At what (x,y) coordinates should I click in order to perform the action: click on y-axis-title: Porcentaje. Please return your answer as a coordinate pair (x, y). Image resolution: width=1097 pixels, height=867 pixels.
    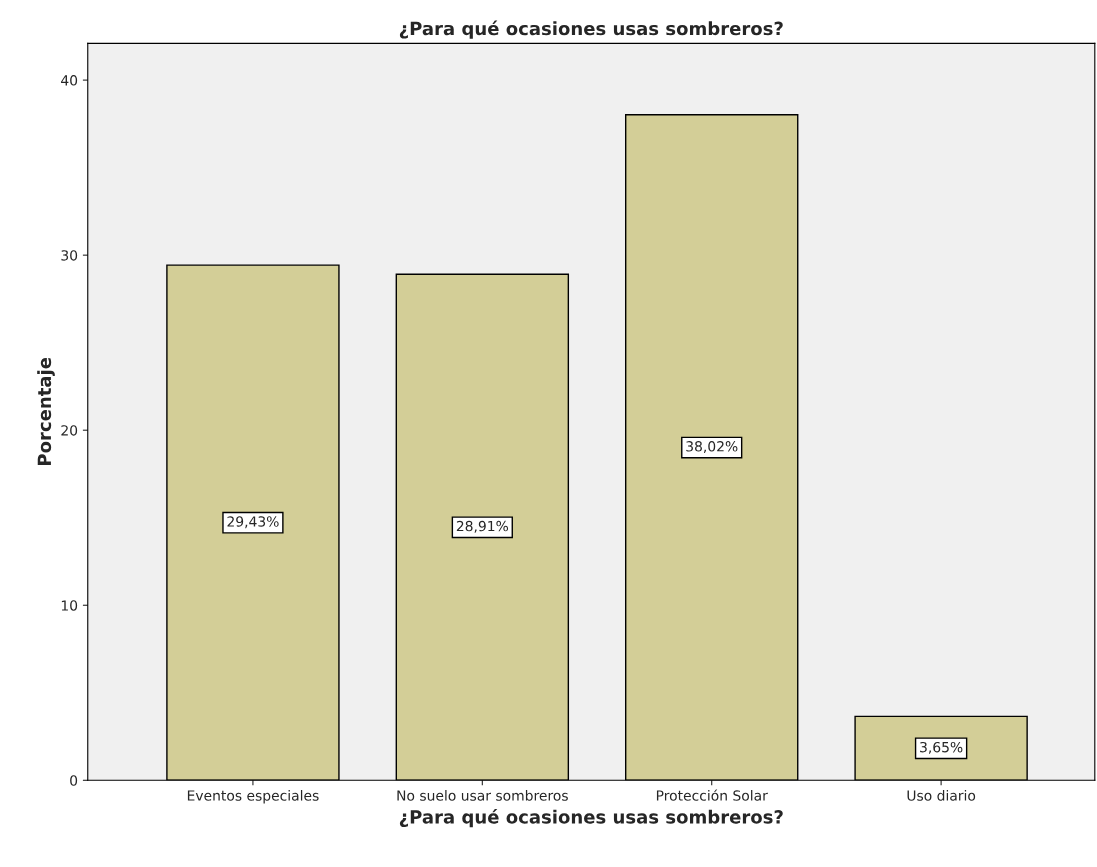
    Looking at the image, I should click on (46, 411).